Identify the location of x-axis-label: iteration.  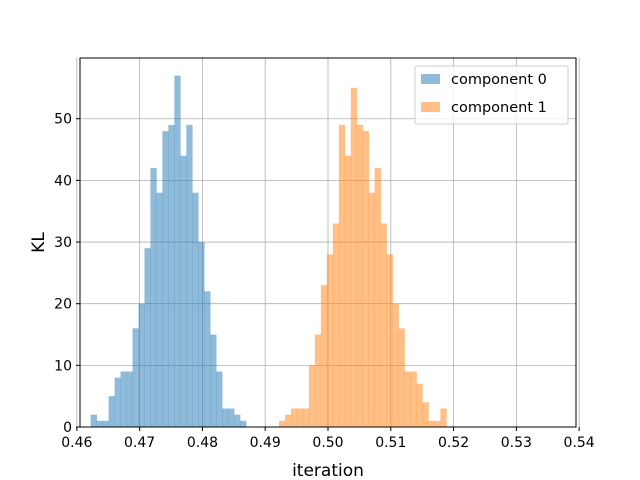
(328, 470).